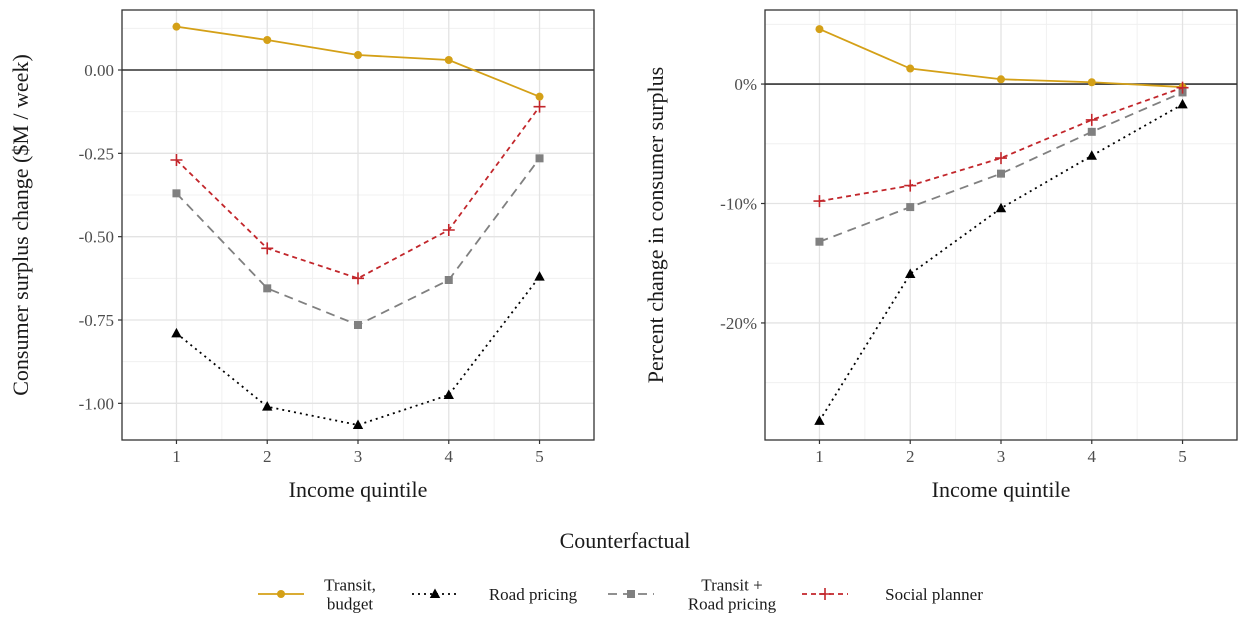  I want to click on y-tick-label: -0.50, so click(96, 237).